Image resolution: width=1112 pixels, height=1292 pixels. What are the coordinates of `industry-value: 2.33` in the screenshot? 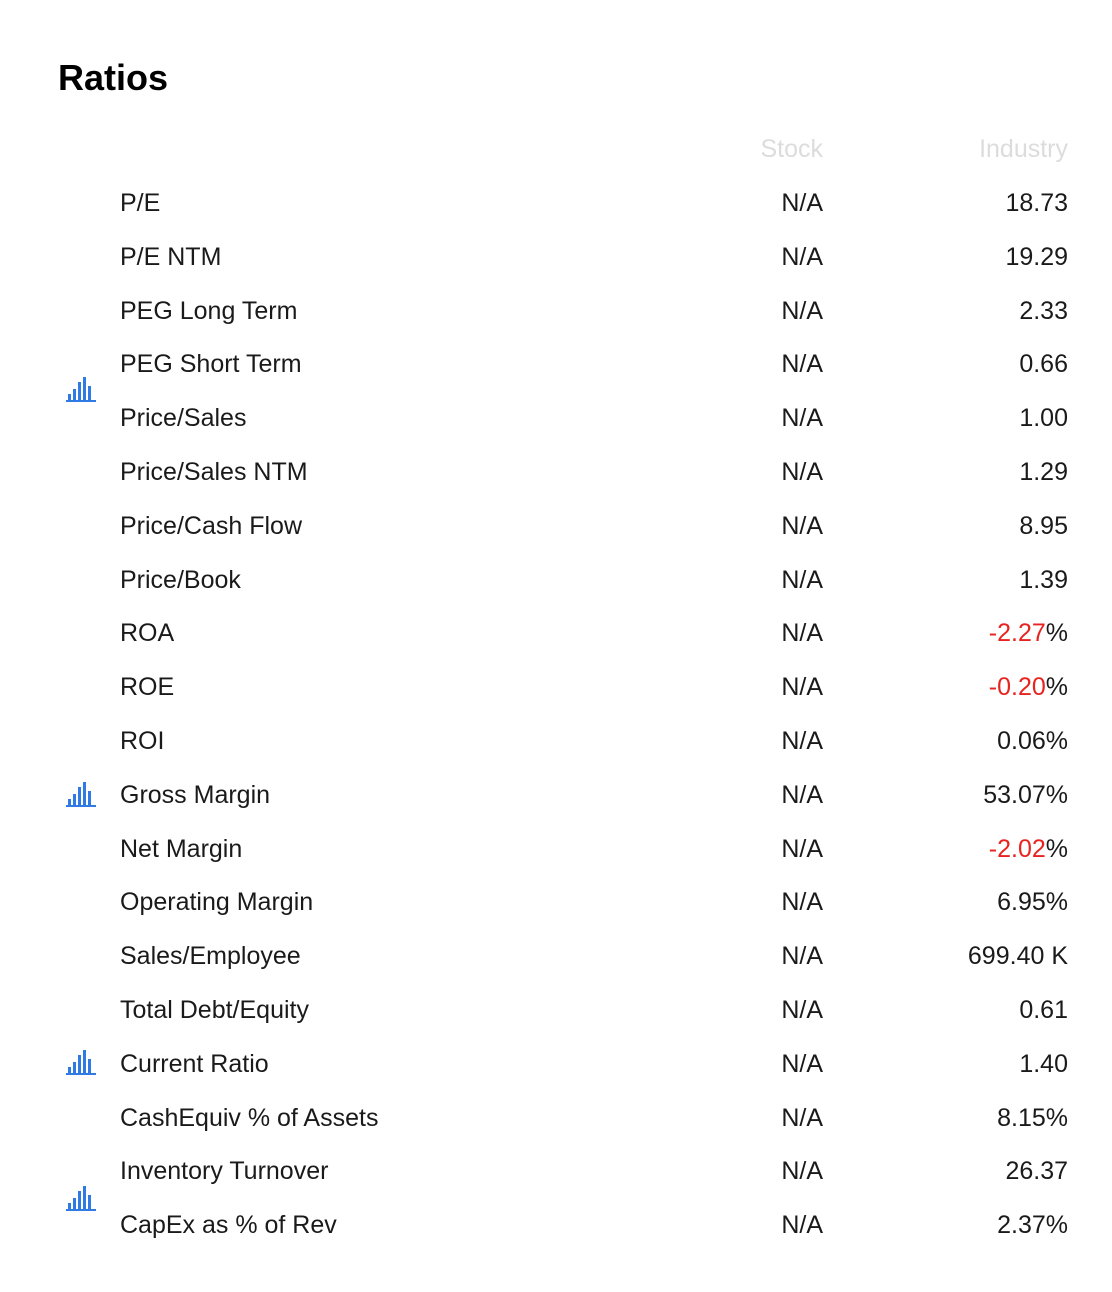 It's located at (1043, 311).